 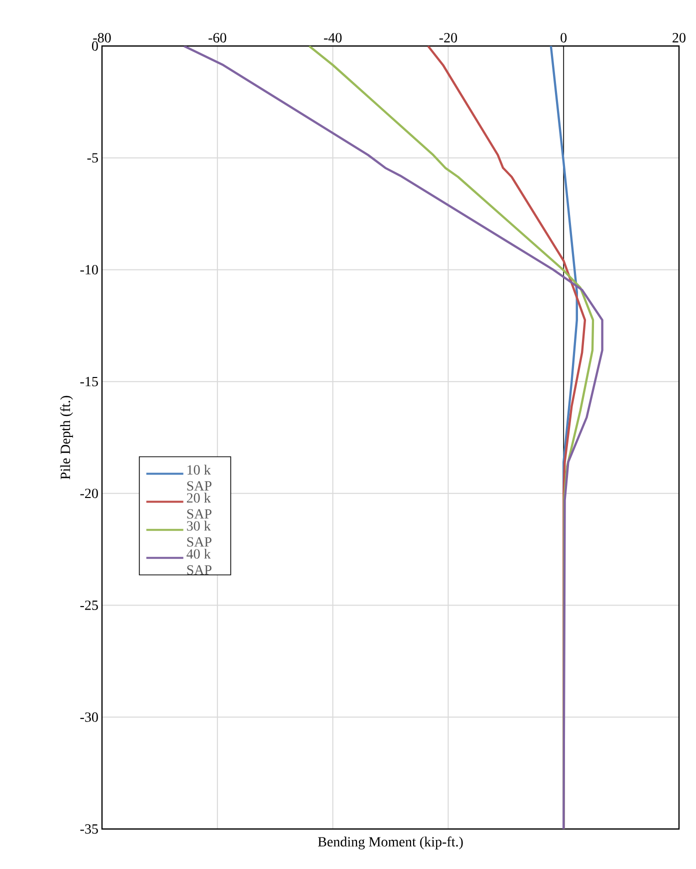 I want to click on y-tick-label: -20, so click(x=89, y=493).